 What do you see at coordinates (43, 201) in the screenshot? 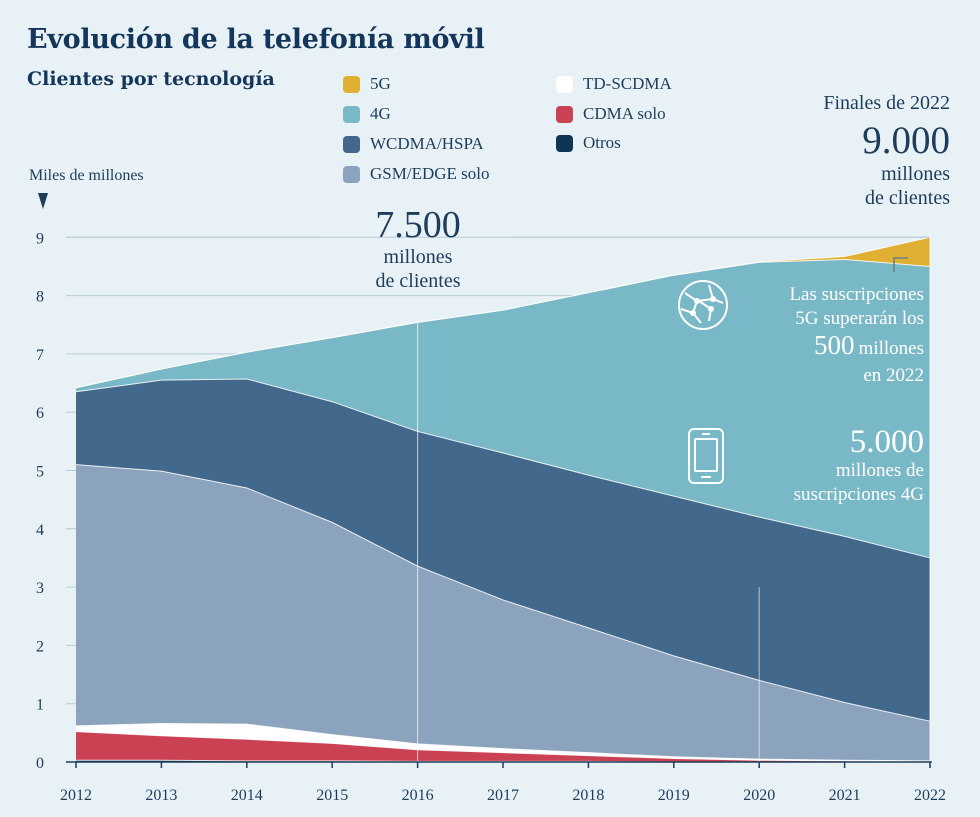
I see `y-unit-arrow-icon` at bounding box center [43, 201].